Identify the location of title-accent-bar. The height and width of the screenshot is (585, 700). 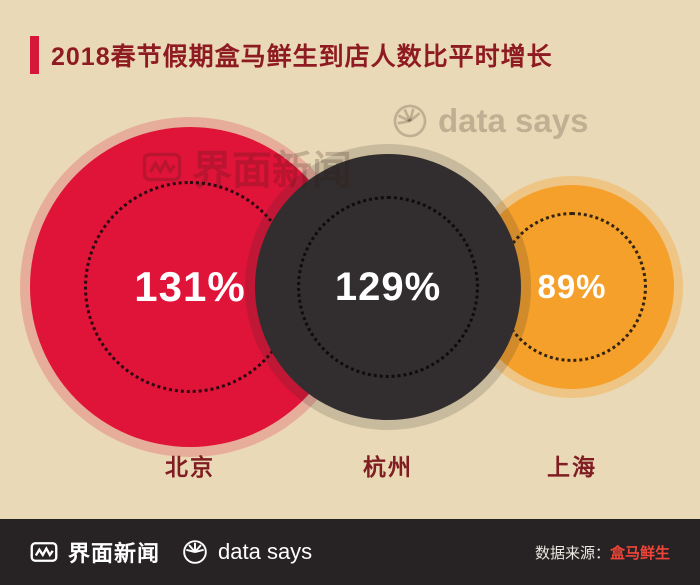
(34, 55).